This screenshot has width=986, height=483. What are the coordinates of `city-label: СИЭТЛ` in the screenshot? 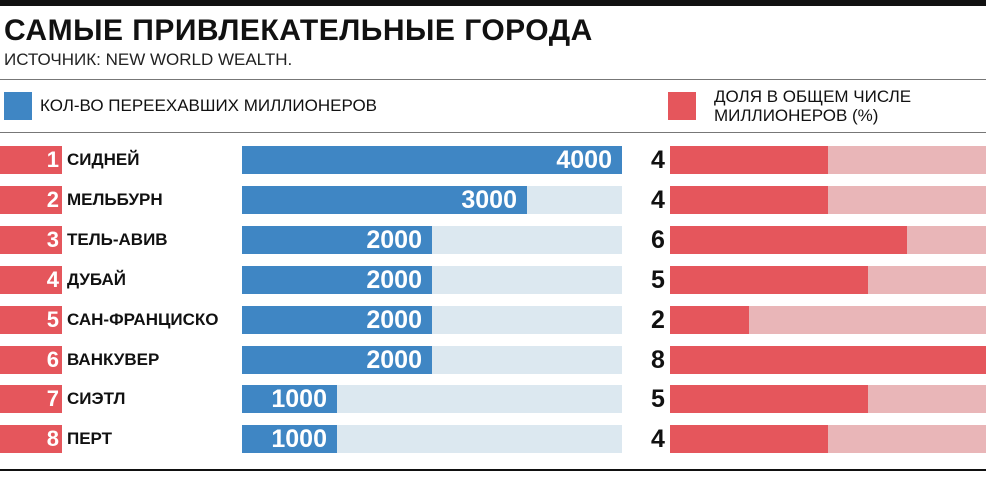 It's located at (96, 398).